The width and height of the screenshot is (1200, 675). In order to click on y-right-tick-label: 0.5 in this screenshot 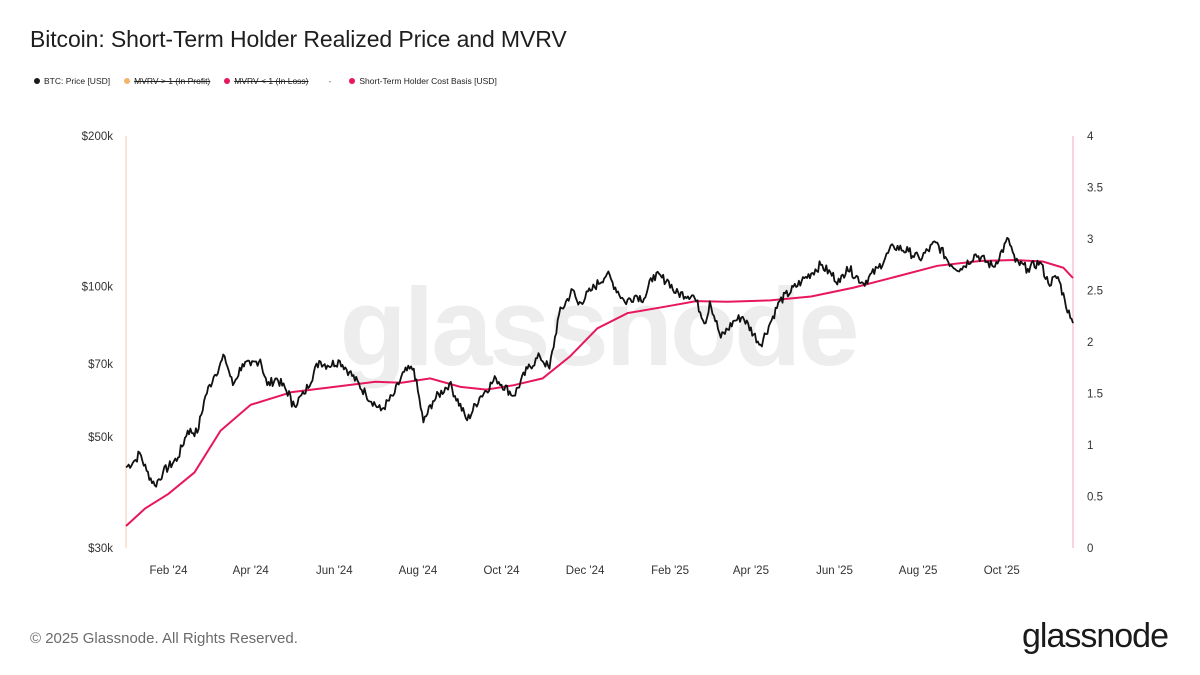, I will do `click(1095, 498)`.